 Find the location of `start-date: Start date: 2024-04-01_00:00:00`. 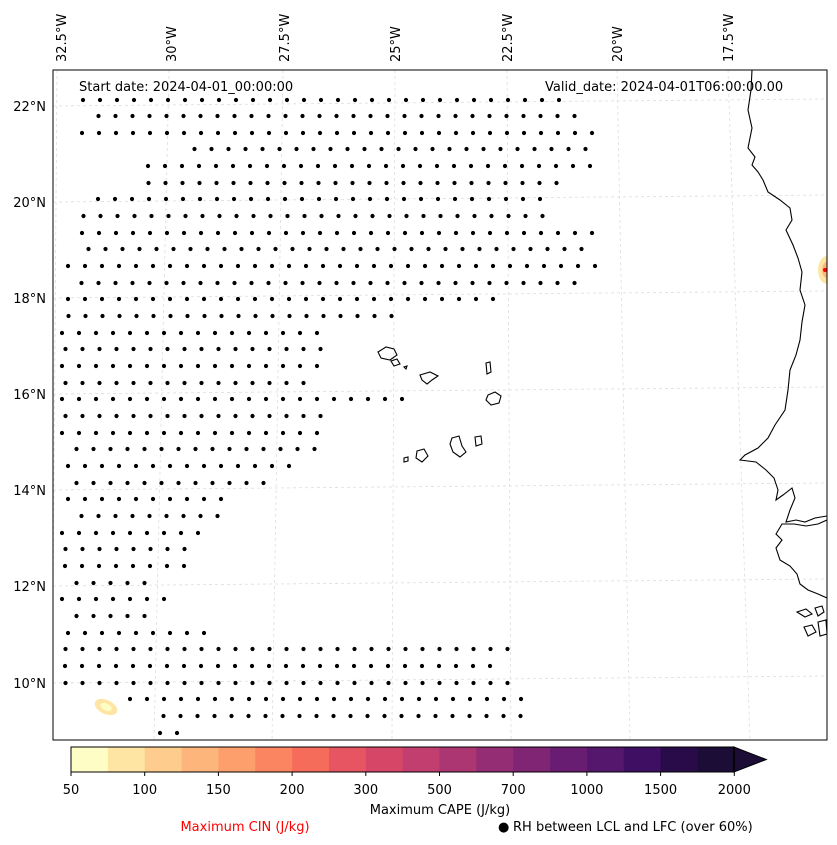

start-date: Start date: 2024-04-01_00:00:00 is located at coordinates (186, 87).